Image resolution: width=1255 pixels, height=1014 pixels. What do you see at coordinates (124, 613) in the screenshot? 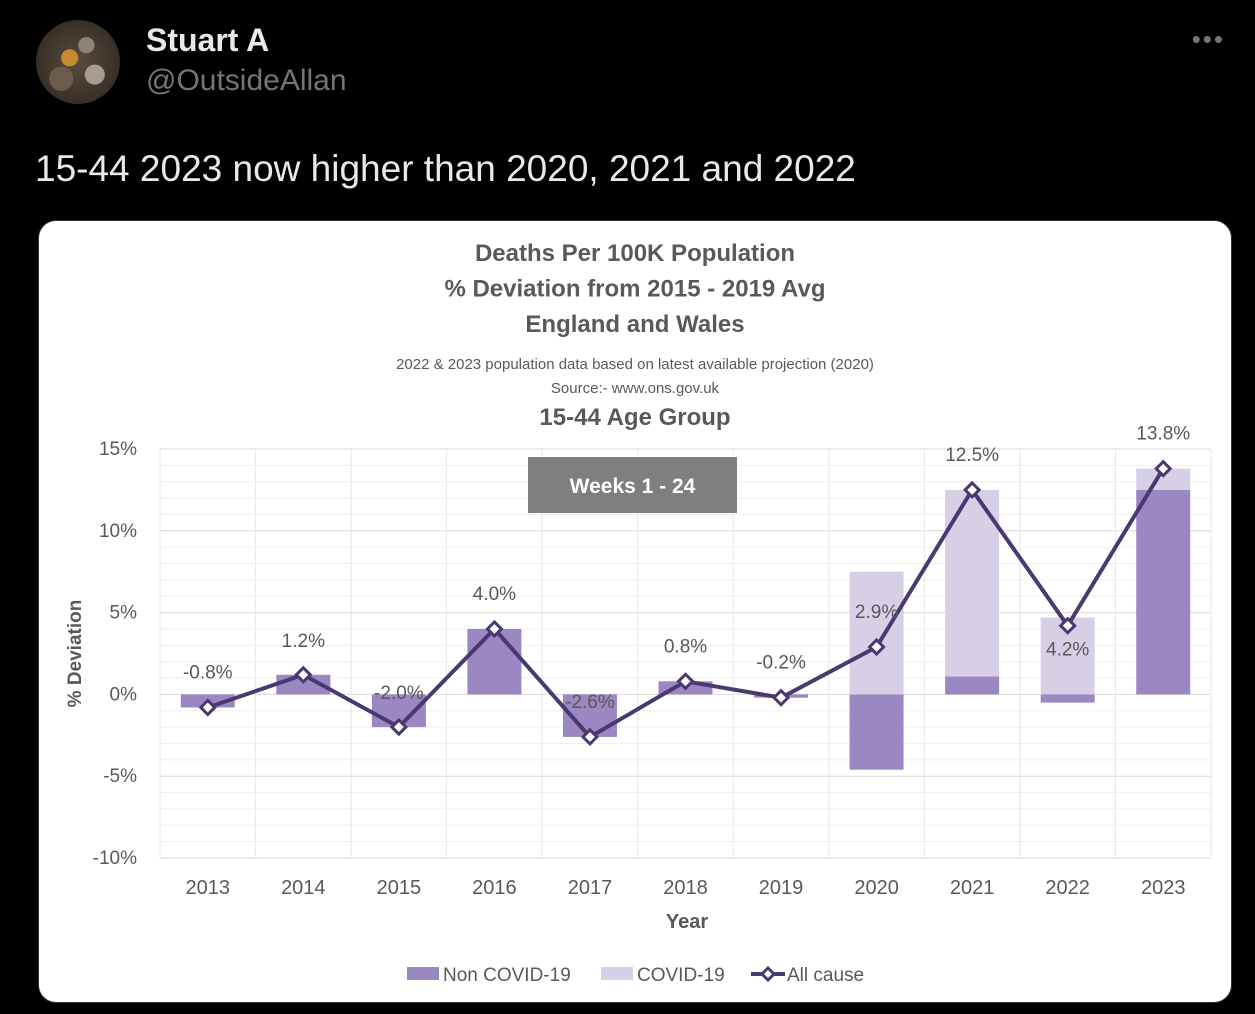
I see `y-tick-label: 5%` at bounding box center [124, 613].